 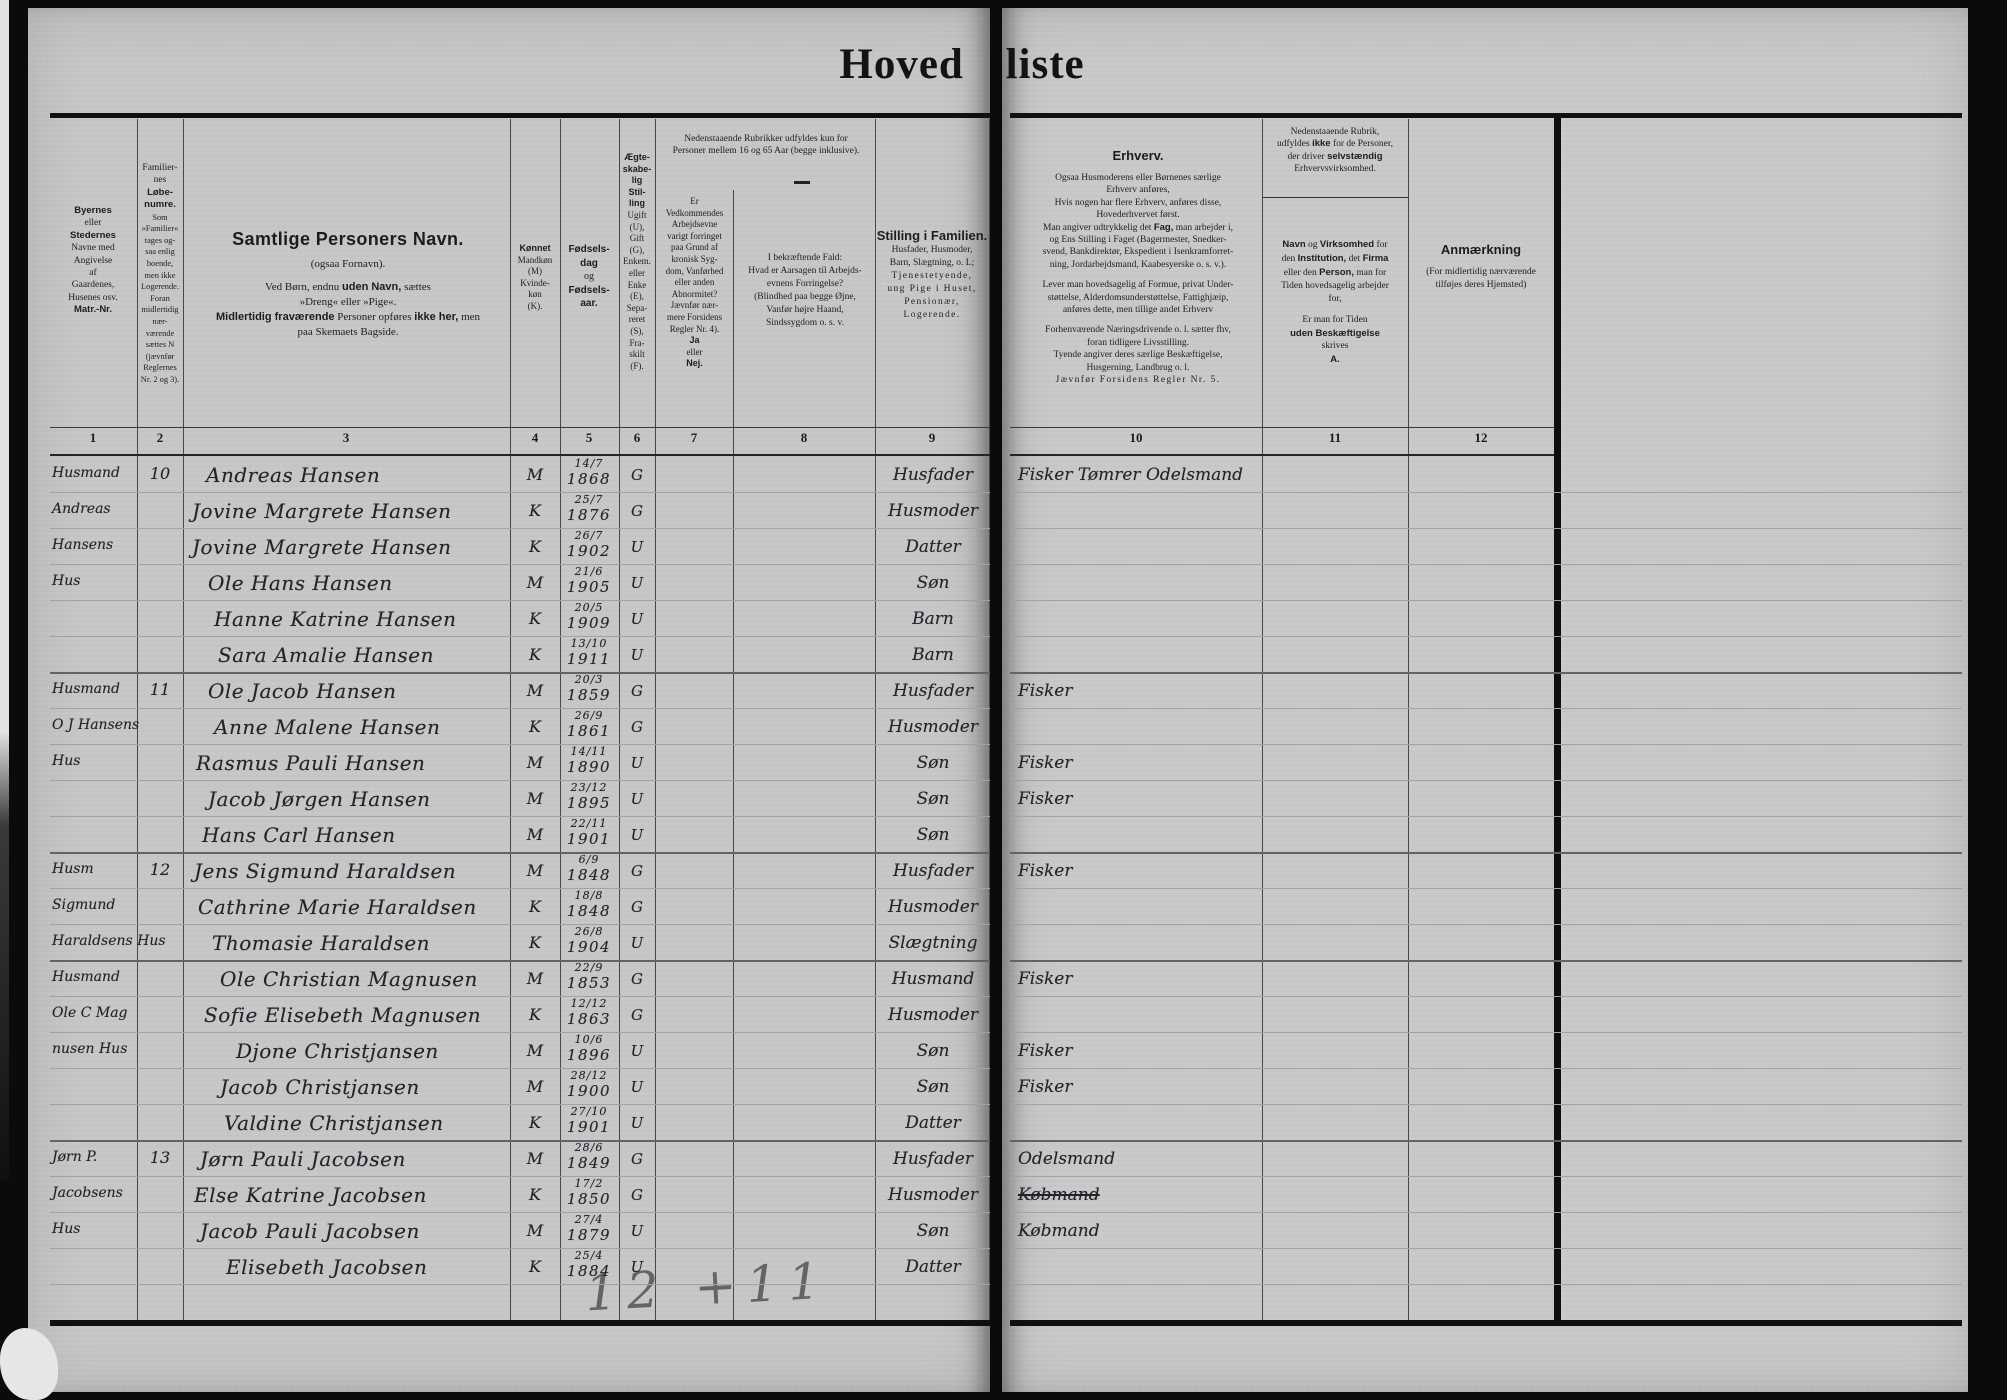 What do you see at coordinates (343, 1015) in the screenshot?
I see `name-cell: Sofie Elisebeth Magnusen` at bounding box center [343, 1015].